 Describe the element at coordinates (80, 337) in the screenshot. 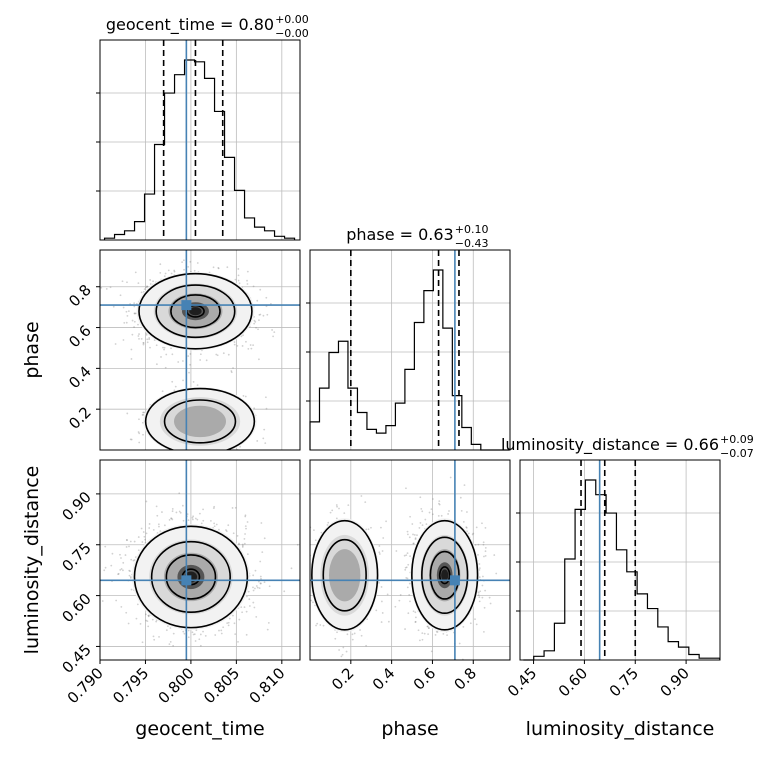

I see `y-tick-label: 0.6` at that location.